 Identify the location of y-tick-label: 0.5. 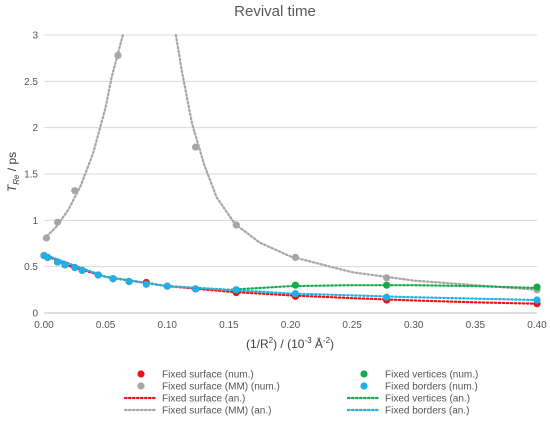
(31, 267).